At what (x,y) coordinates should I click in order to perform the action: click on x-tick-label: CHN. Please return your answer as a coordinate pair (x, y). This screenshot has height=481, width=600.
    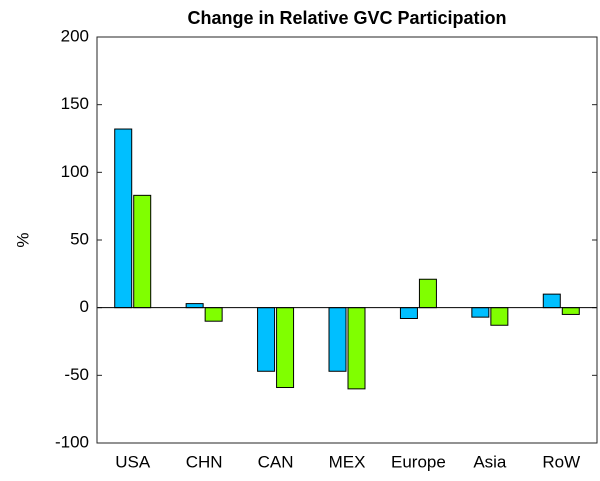
    Looking at the image, I should click on (204, 461).